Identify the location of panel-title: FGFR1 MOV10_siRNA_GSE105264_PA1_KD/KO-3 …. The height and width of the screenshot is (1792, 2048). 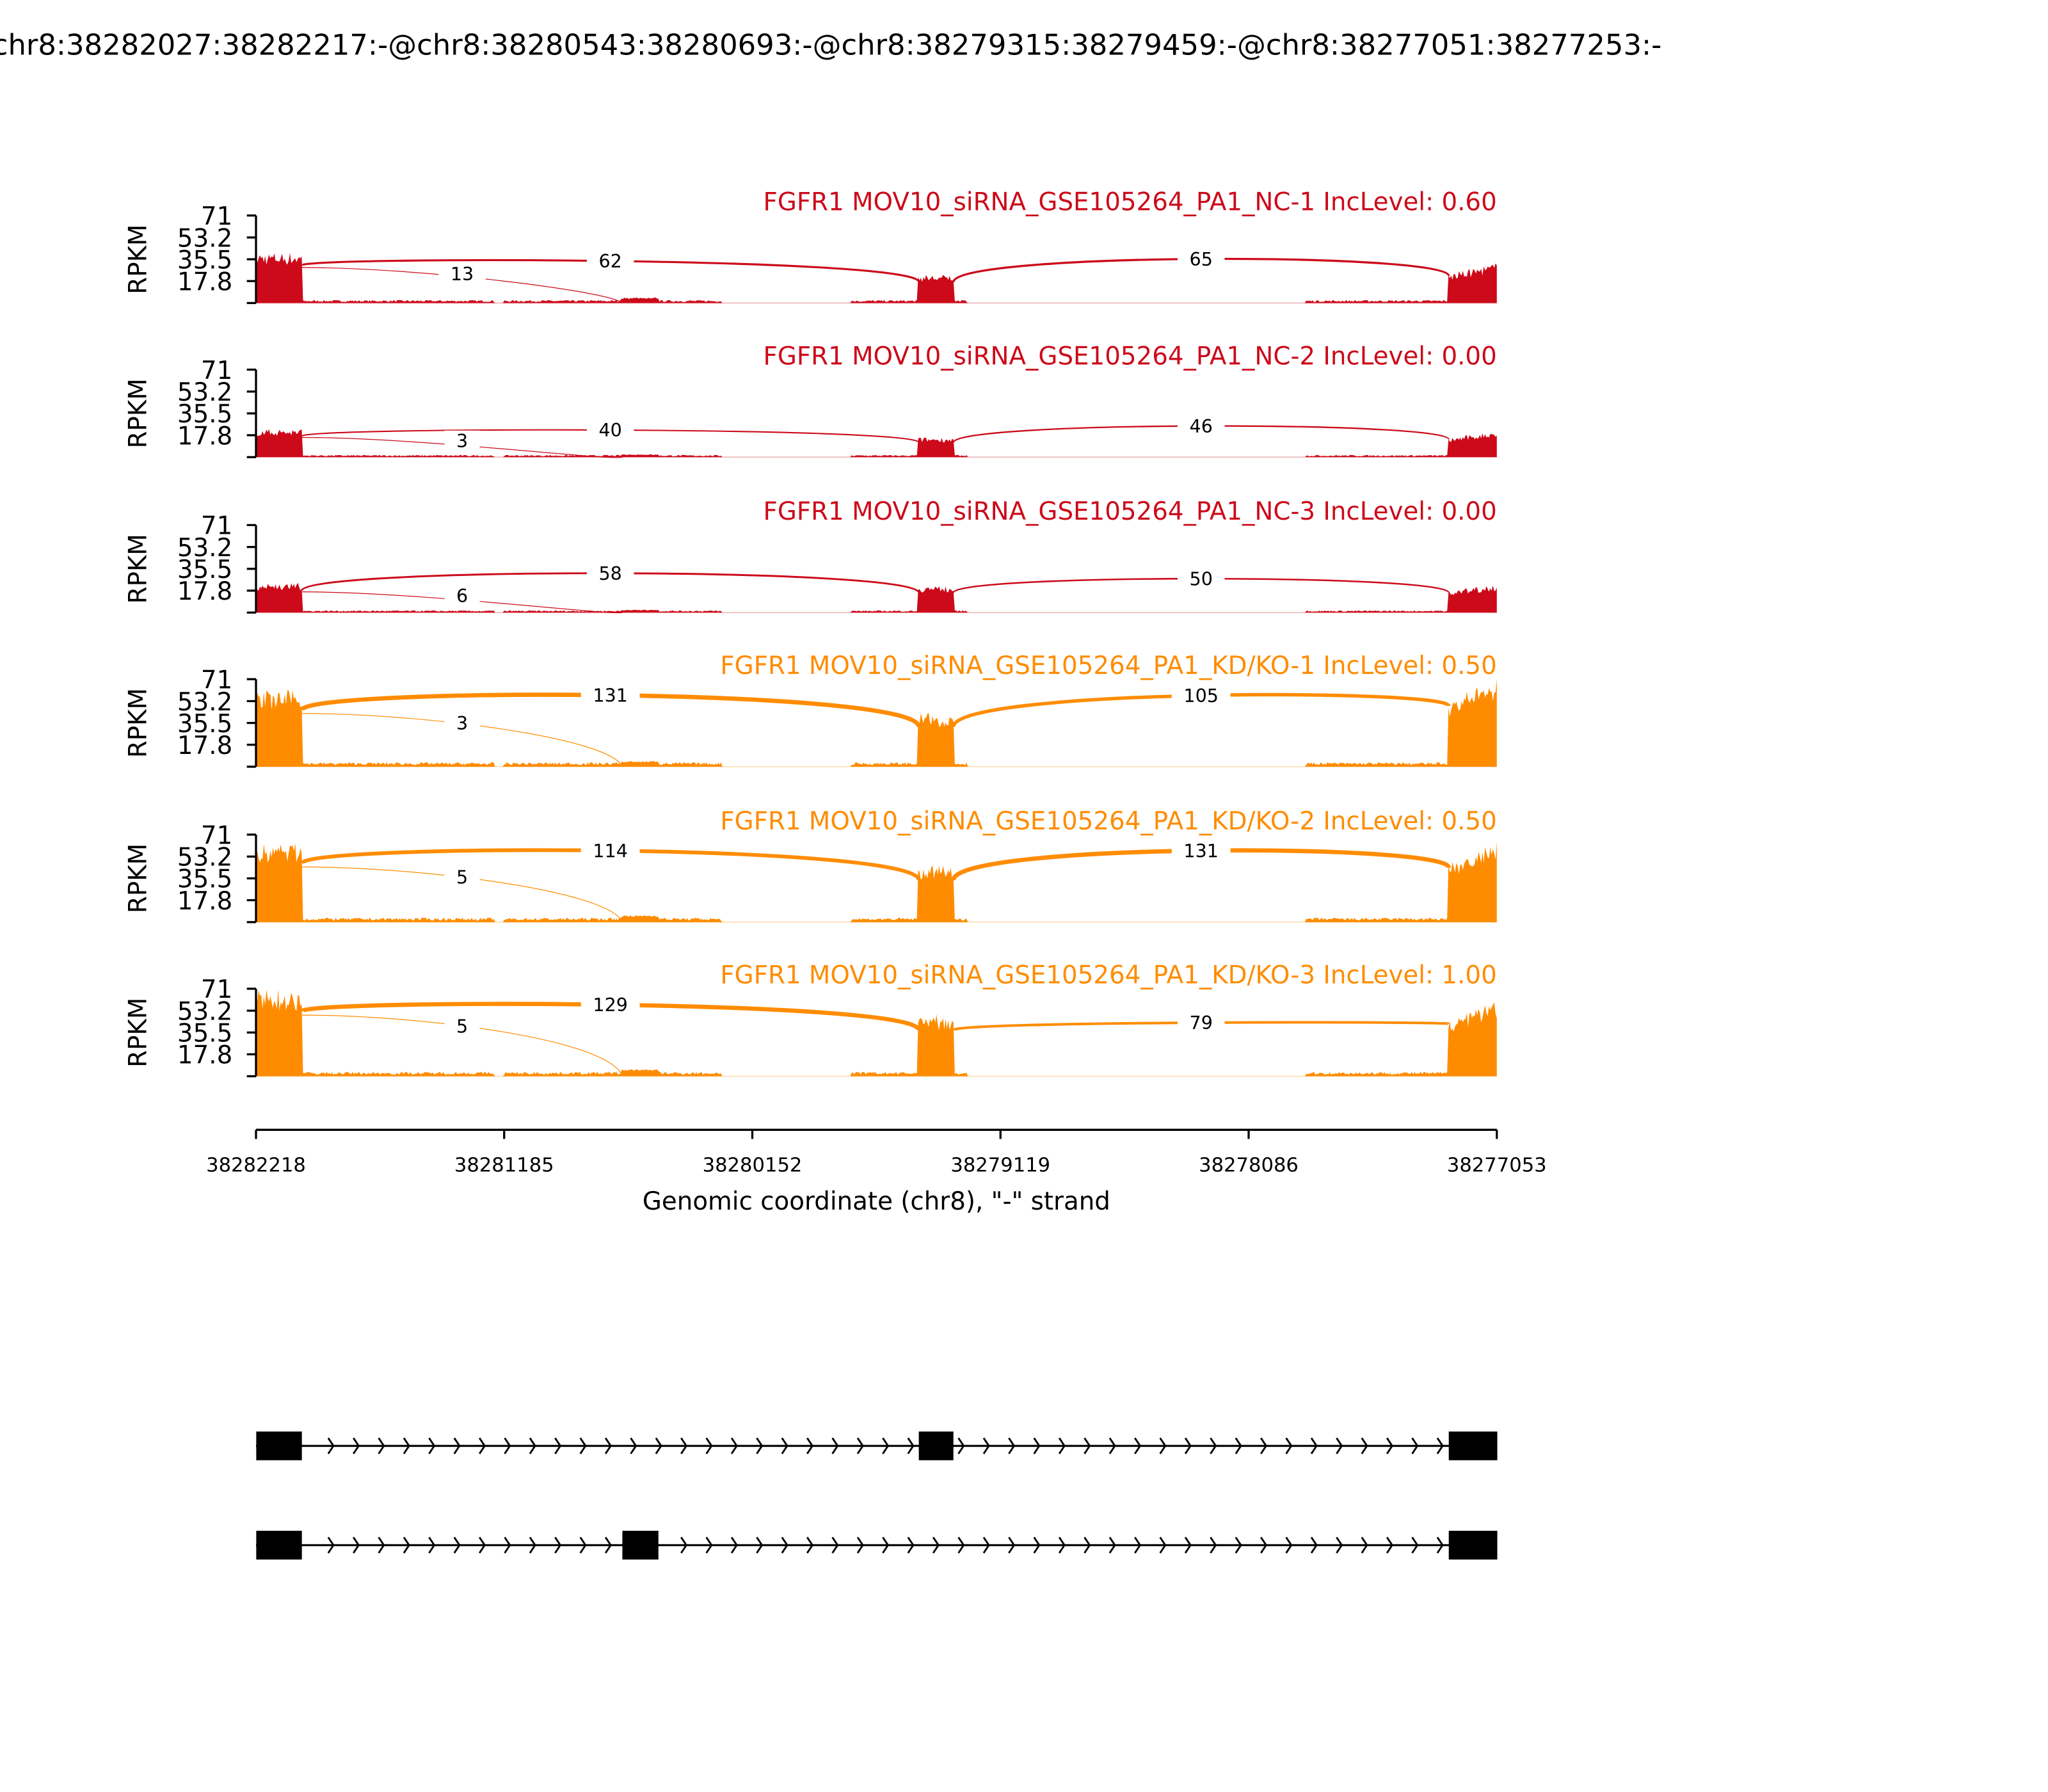
(1108, 975).